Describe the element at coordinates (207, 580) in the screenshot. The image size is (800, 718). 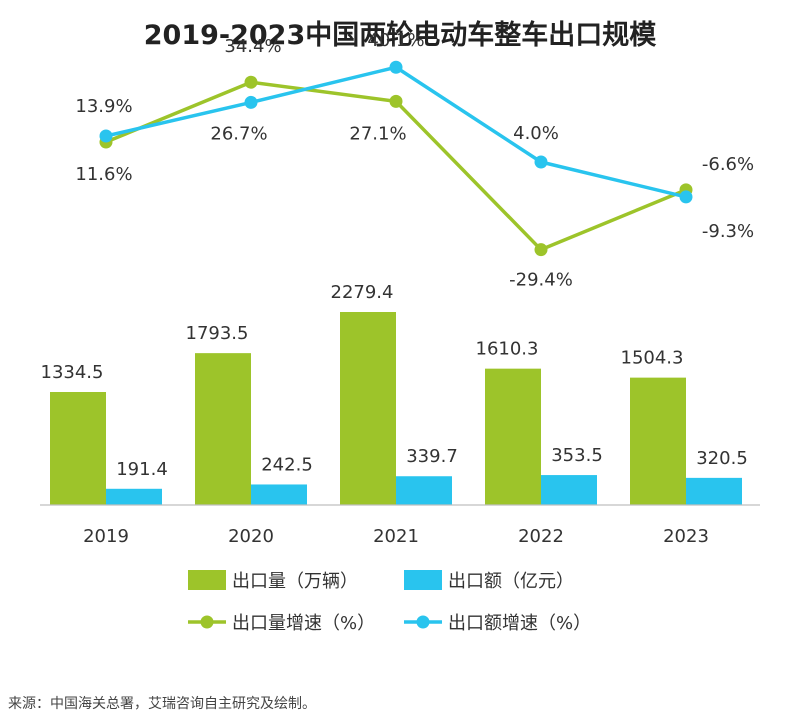
I see `legend-volume-swatch` at that location.